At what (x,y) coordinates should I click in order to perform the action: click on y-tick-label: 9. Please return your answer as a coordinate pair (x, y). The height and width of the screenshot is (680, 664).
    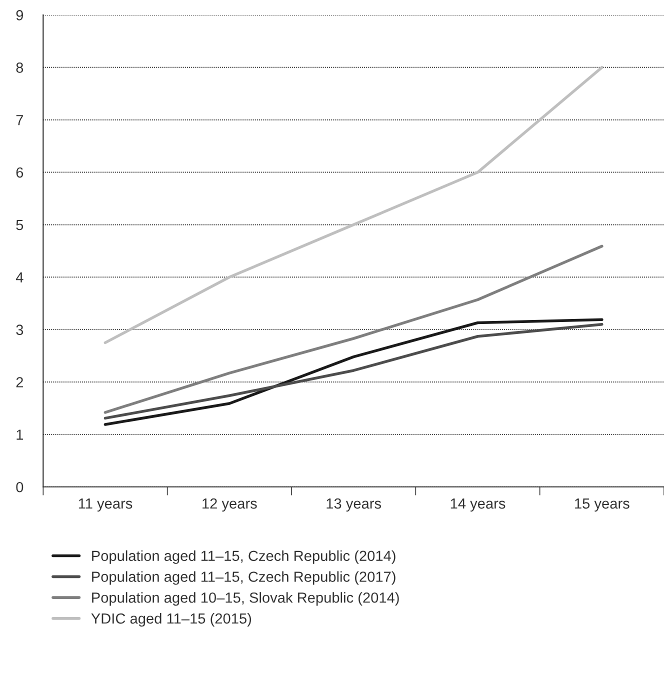
    Looking at the image, I should click on (20, 15).